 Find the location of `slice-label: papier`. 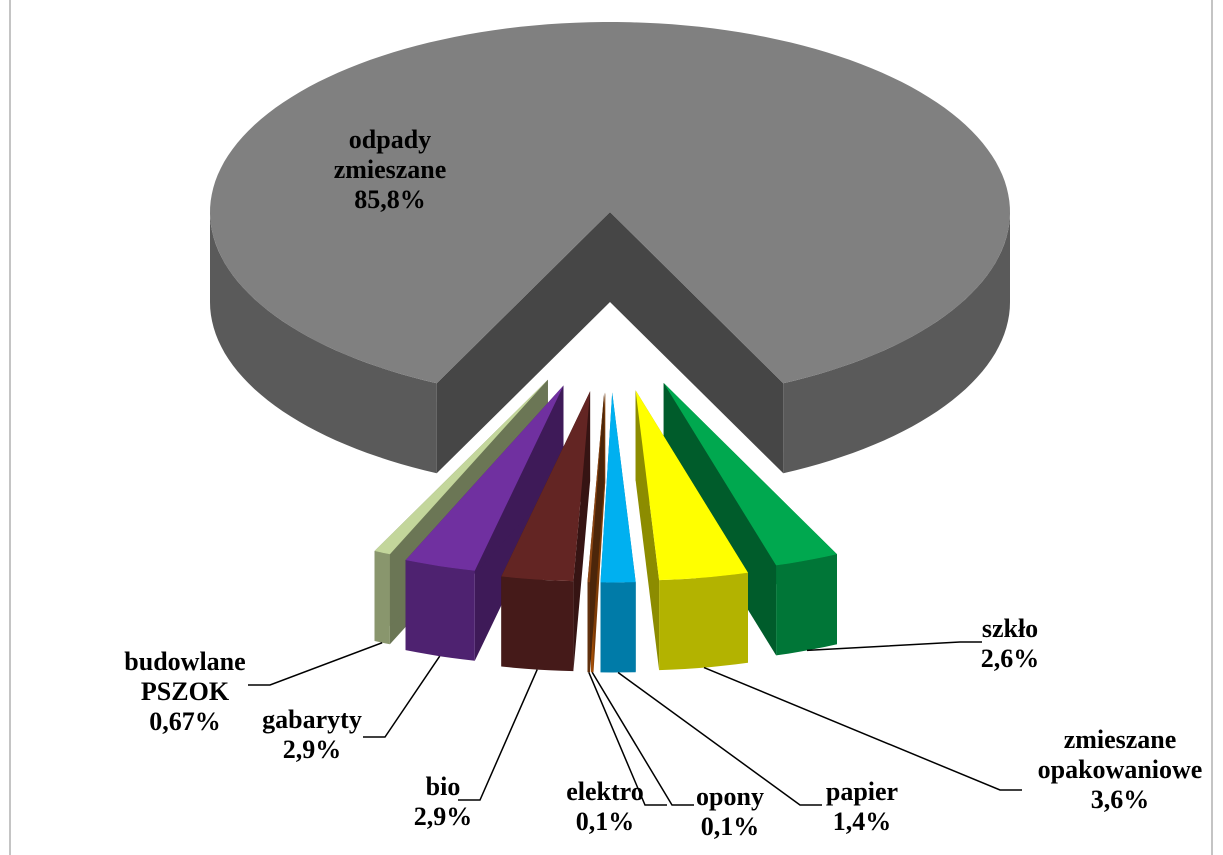

slice-label: papier is located at coordinates (862, 791).